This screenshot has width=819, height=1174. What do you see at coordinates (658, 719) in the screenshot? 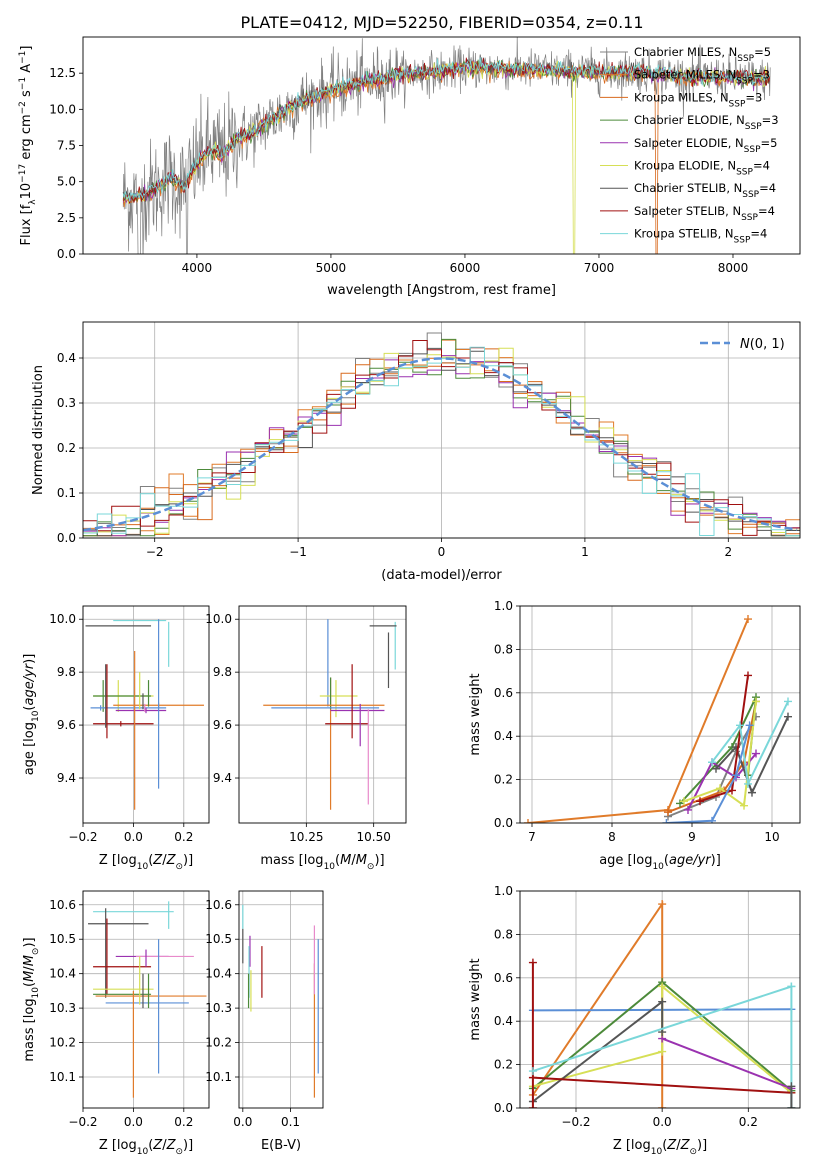
I see `weight_vs_age-plot-area` at bounding box center [658, 719].